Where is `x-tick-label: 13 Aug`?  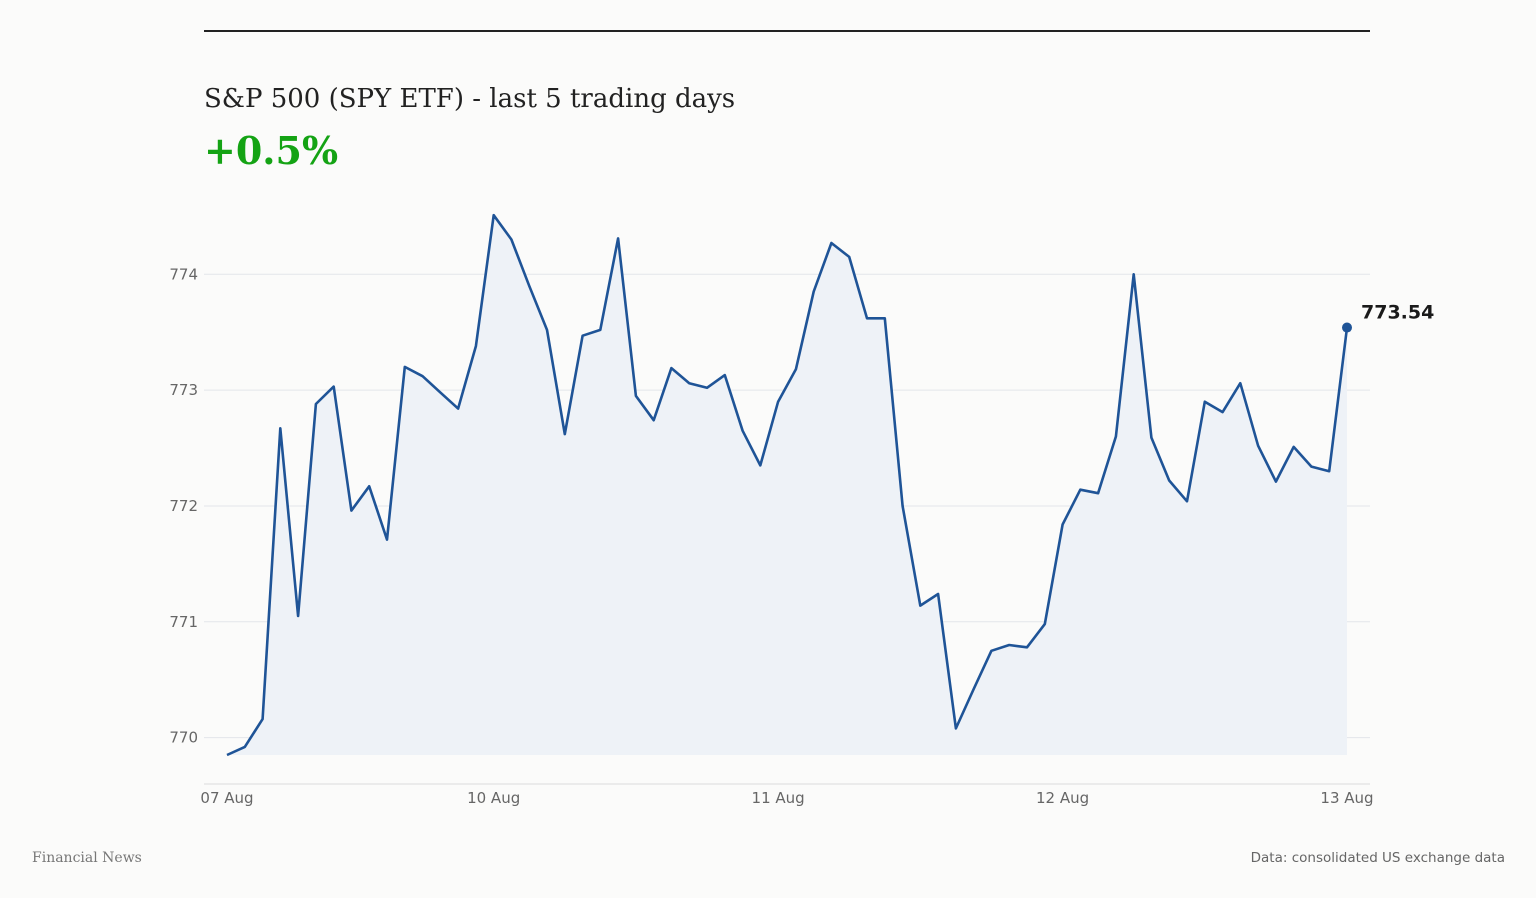 x-tick-label: 13 Aug is located at coordinates (1346, 798).